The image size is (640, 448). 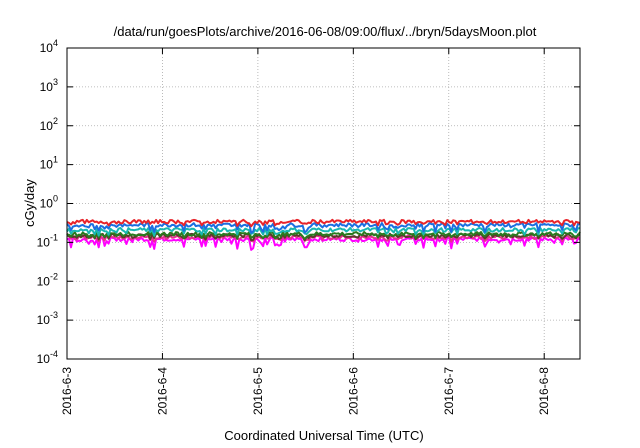 I want to click on x-tick-label: 2016-6-6, so click(x=353, y=391).